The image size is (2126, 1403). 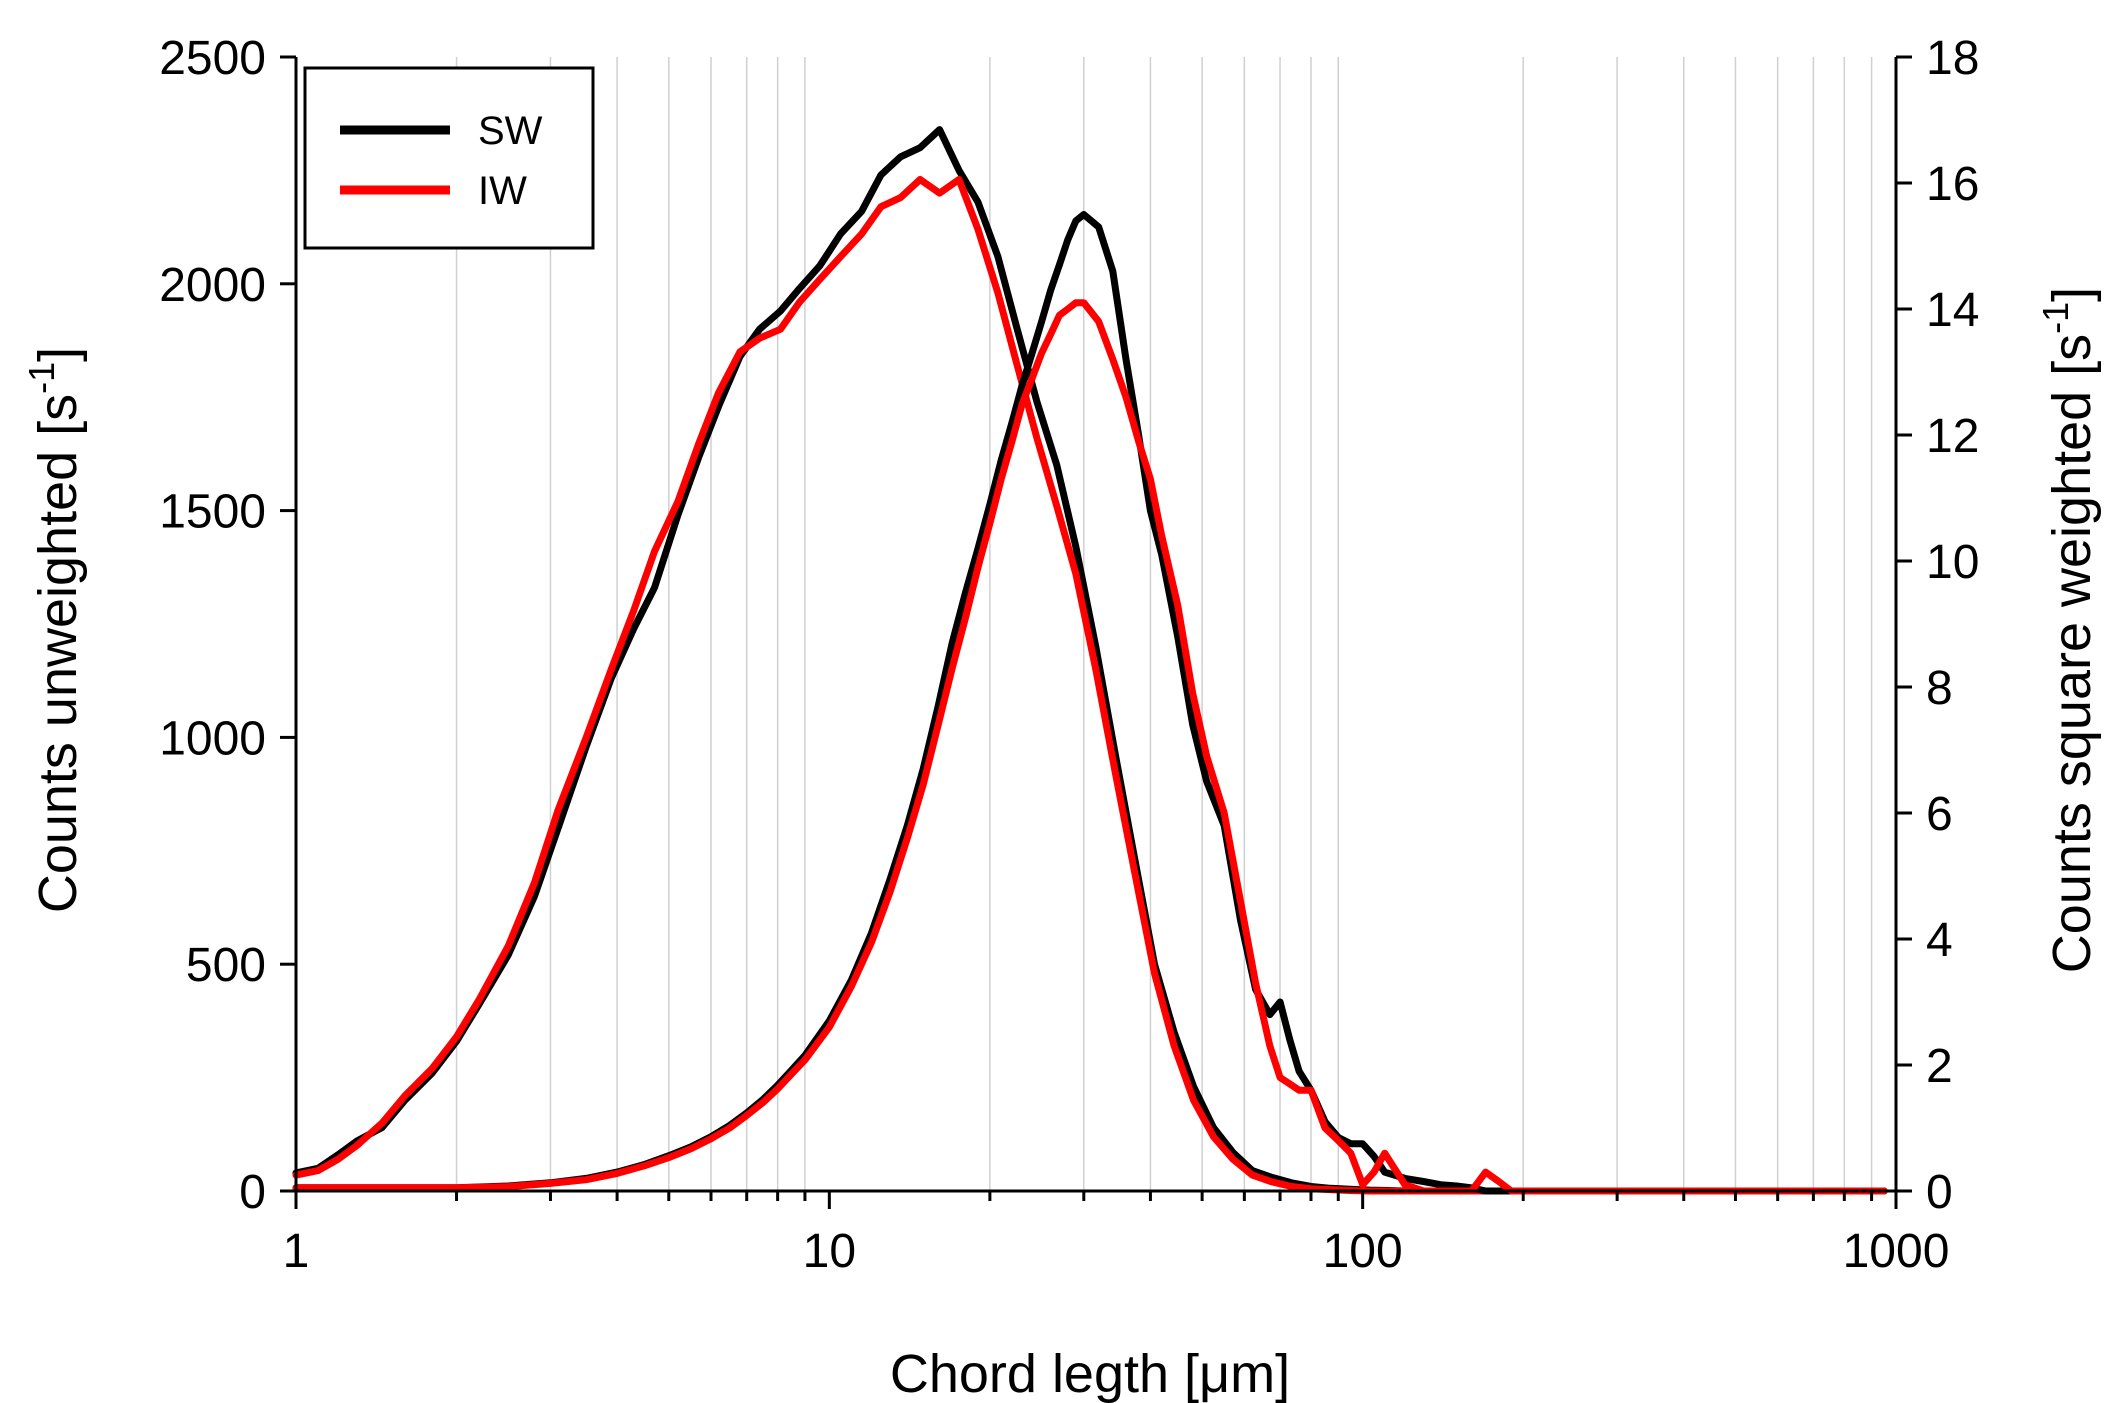 What do you see at coordinates (212, 512) in the screenshot?
I see `y-left-tick-label: 1500` at bounding box center [212, 512].